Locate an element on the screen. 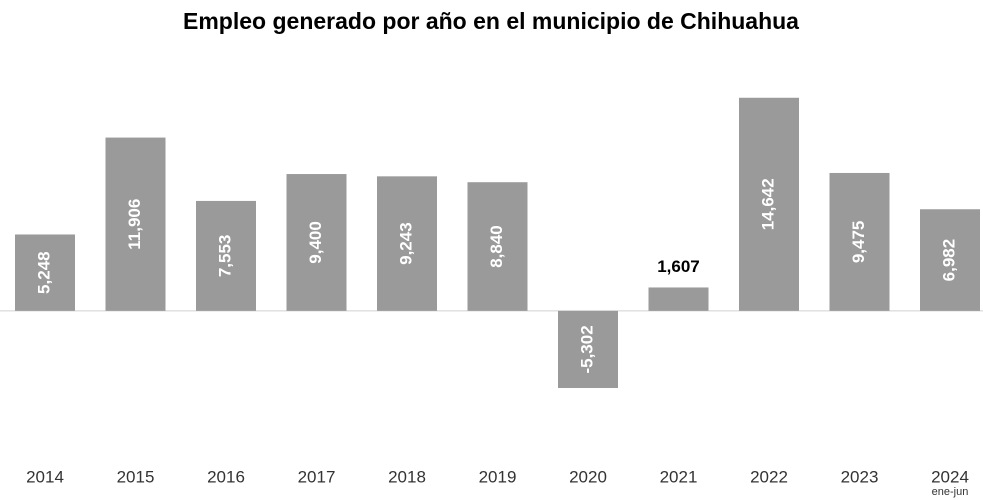 This screenshot has width=983, height=500. x-tick-label: 2024 is located at coordinates (950, 476).